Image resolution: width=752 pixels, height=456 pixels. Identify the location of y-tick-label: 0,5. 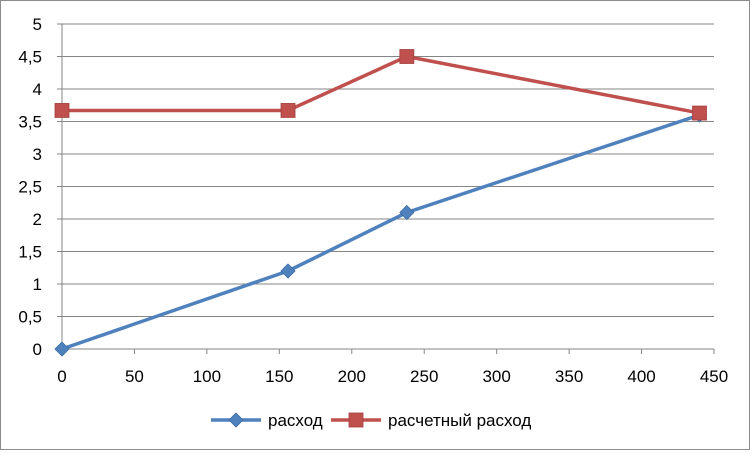
(30, 317).